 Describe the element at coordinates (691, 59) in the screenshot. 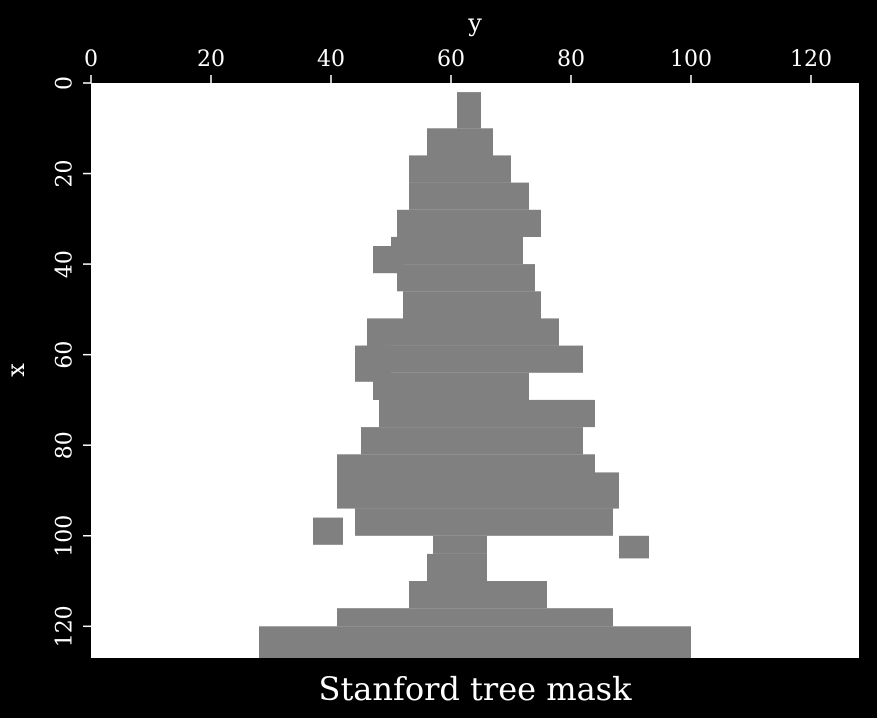

I see `y-tick-label-100: 100` at that location.